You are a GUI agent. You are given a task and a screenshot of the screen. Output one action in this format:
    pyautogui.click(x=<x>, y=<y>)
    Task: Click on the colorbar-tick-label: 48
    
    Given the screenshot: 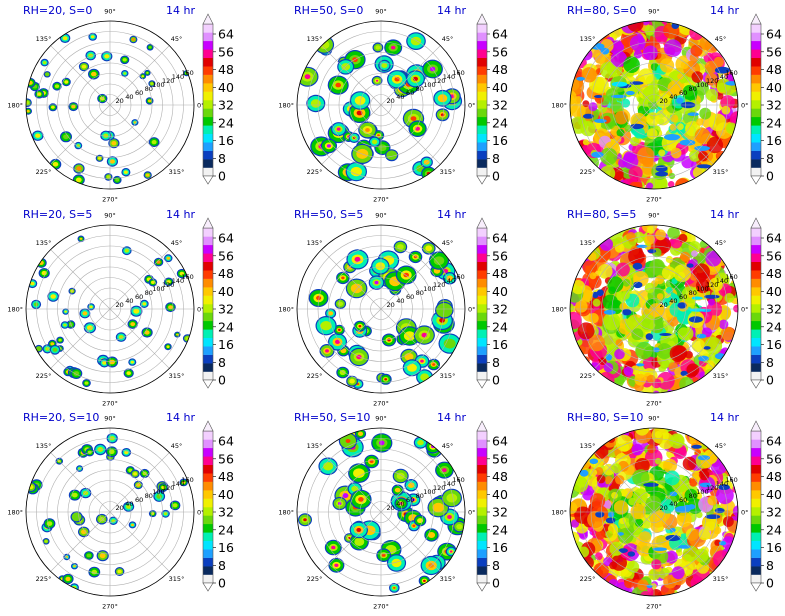 What is the action you would take?
    pyautogui.click(x=774, y=69)
    